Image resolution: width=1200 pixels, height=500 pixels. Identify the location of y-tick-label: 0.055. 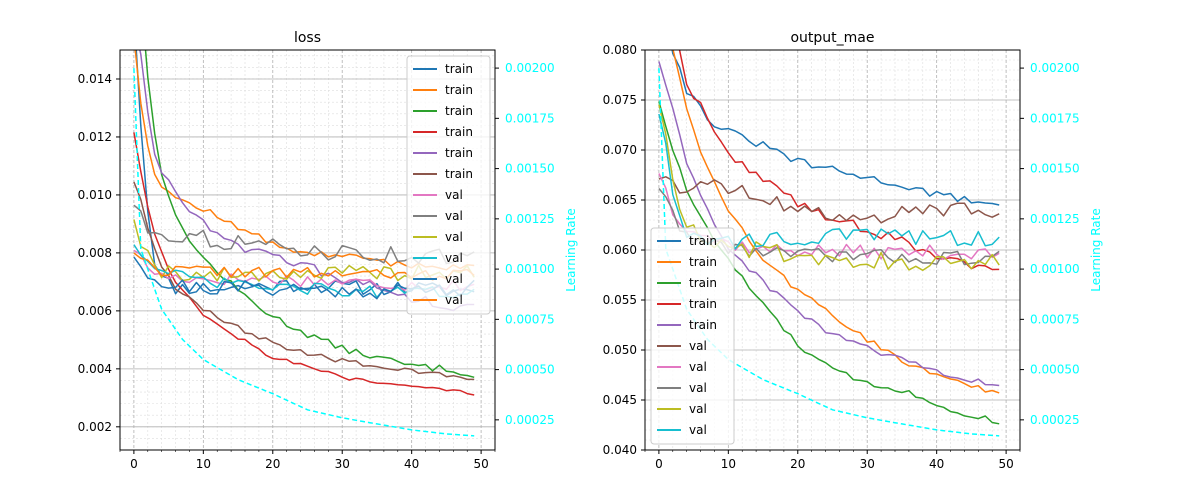
(620, 300).